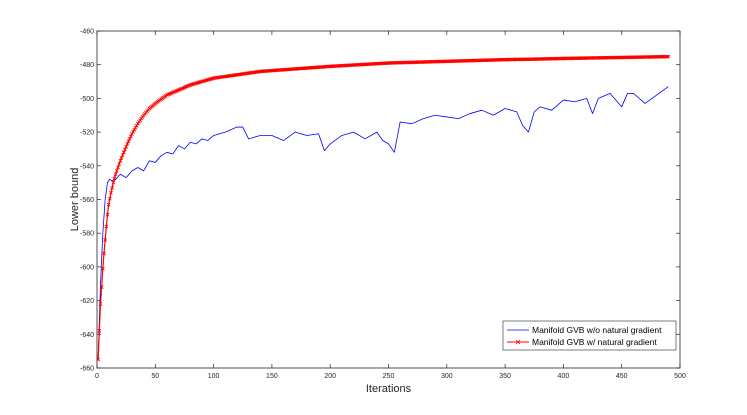  Describe the element at coordinates (87, 335) in the screenshot. I see `y-tick-label: -640` at that location.